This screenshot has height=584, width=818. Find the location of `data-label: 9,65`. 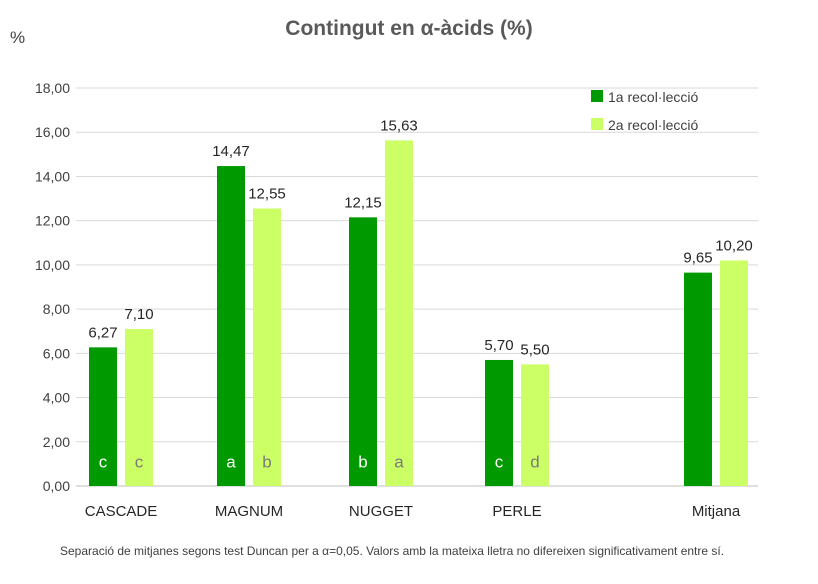

data-label: 9,65 is located at coordinates (697, 258).